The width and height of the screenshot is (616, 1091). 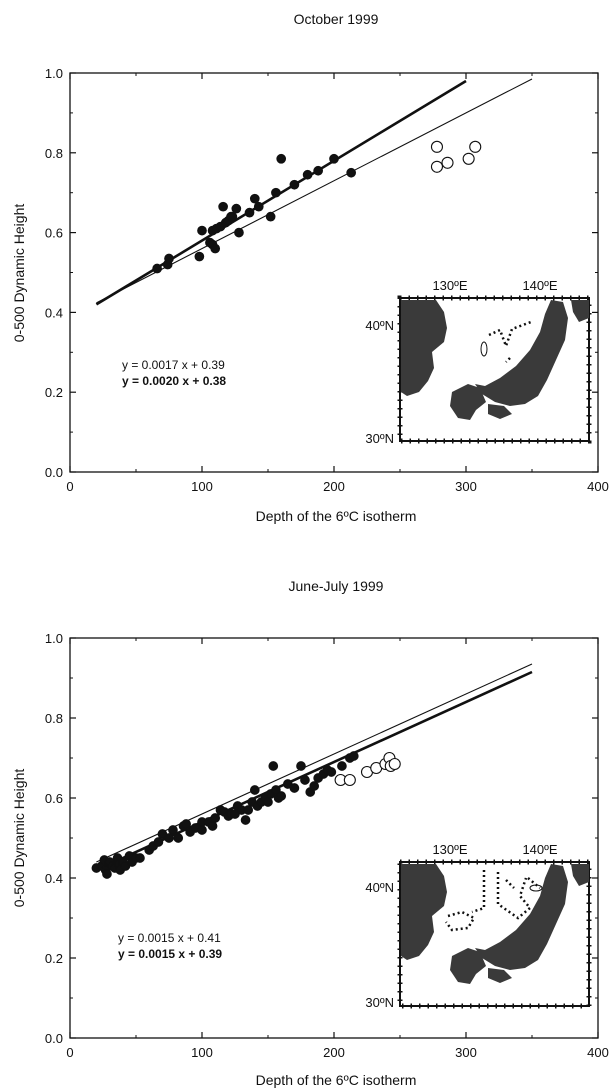 I want to click on chart-title: June-July 1999, so click(x=336, y=586).